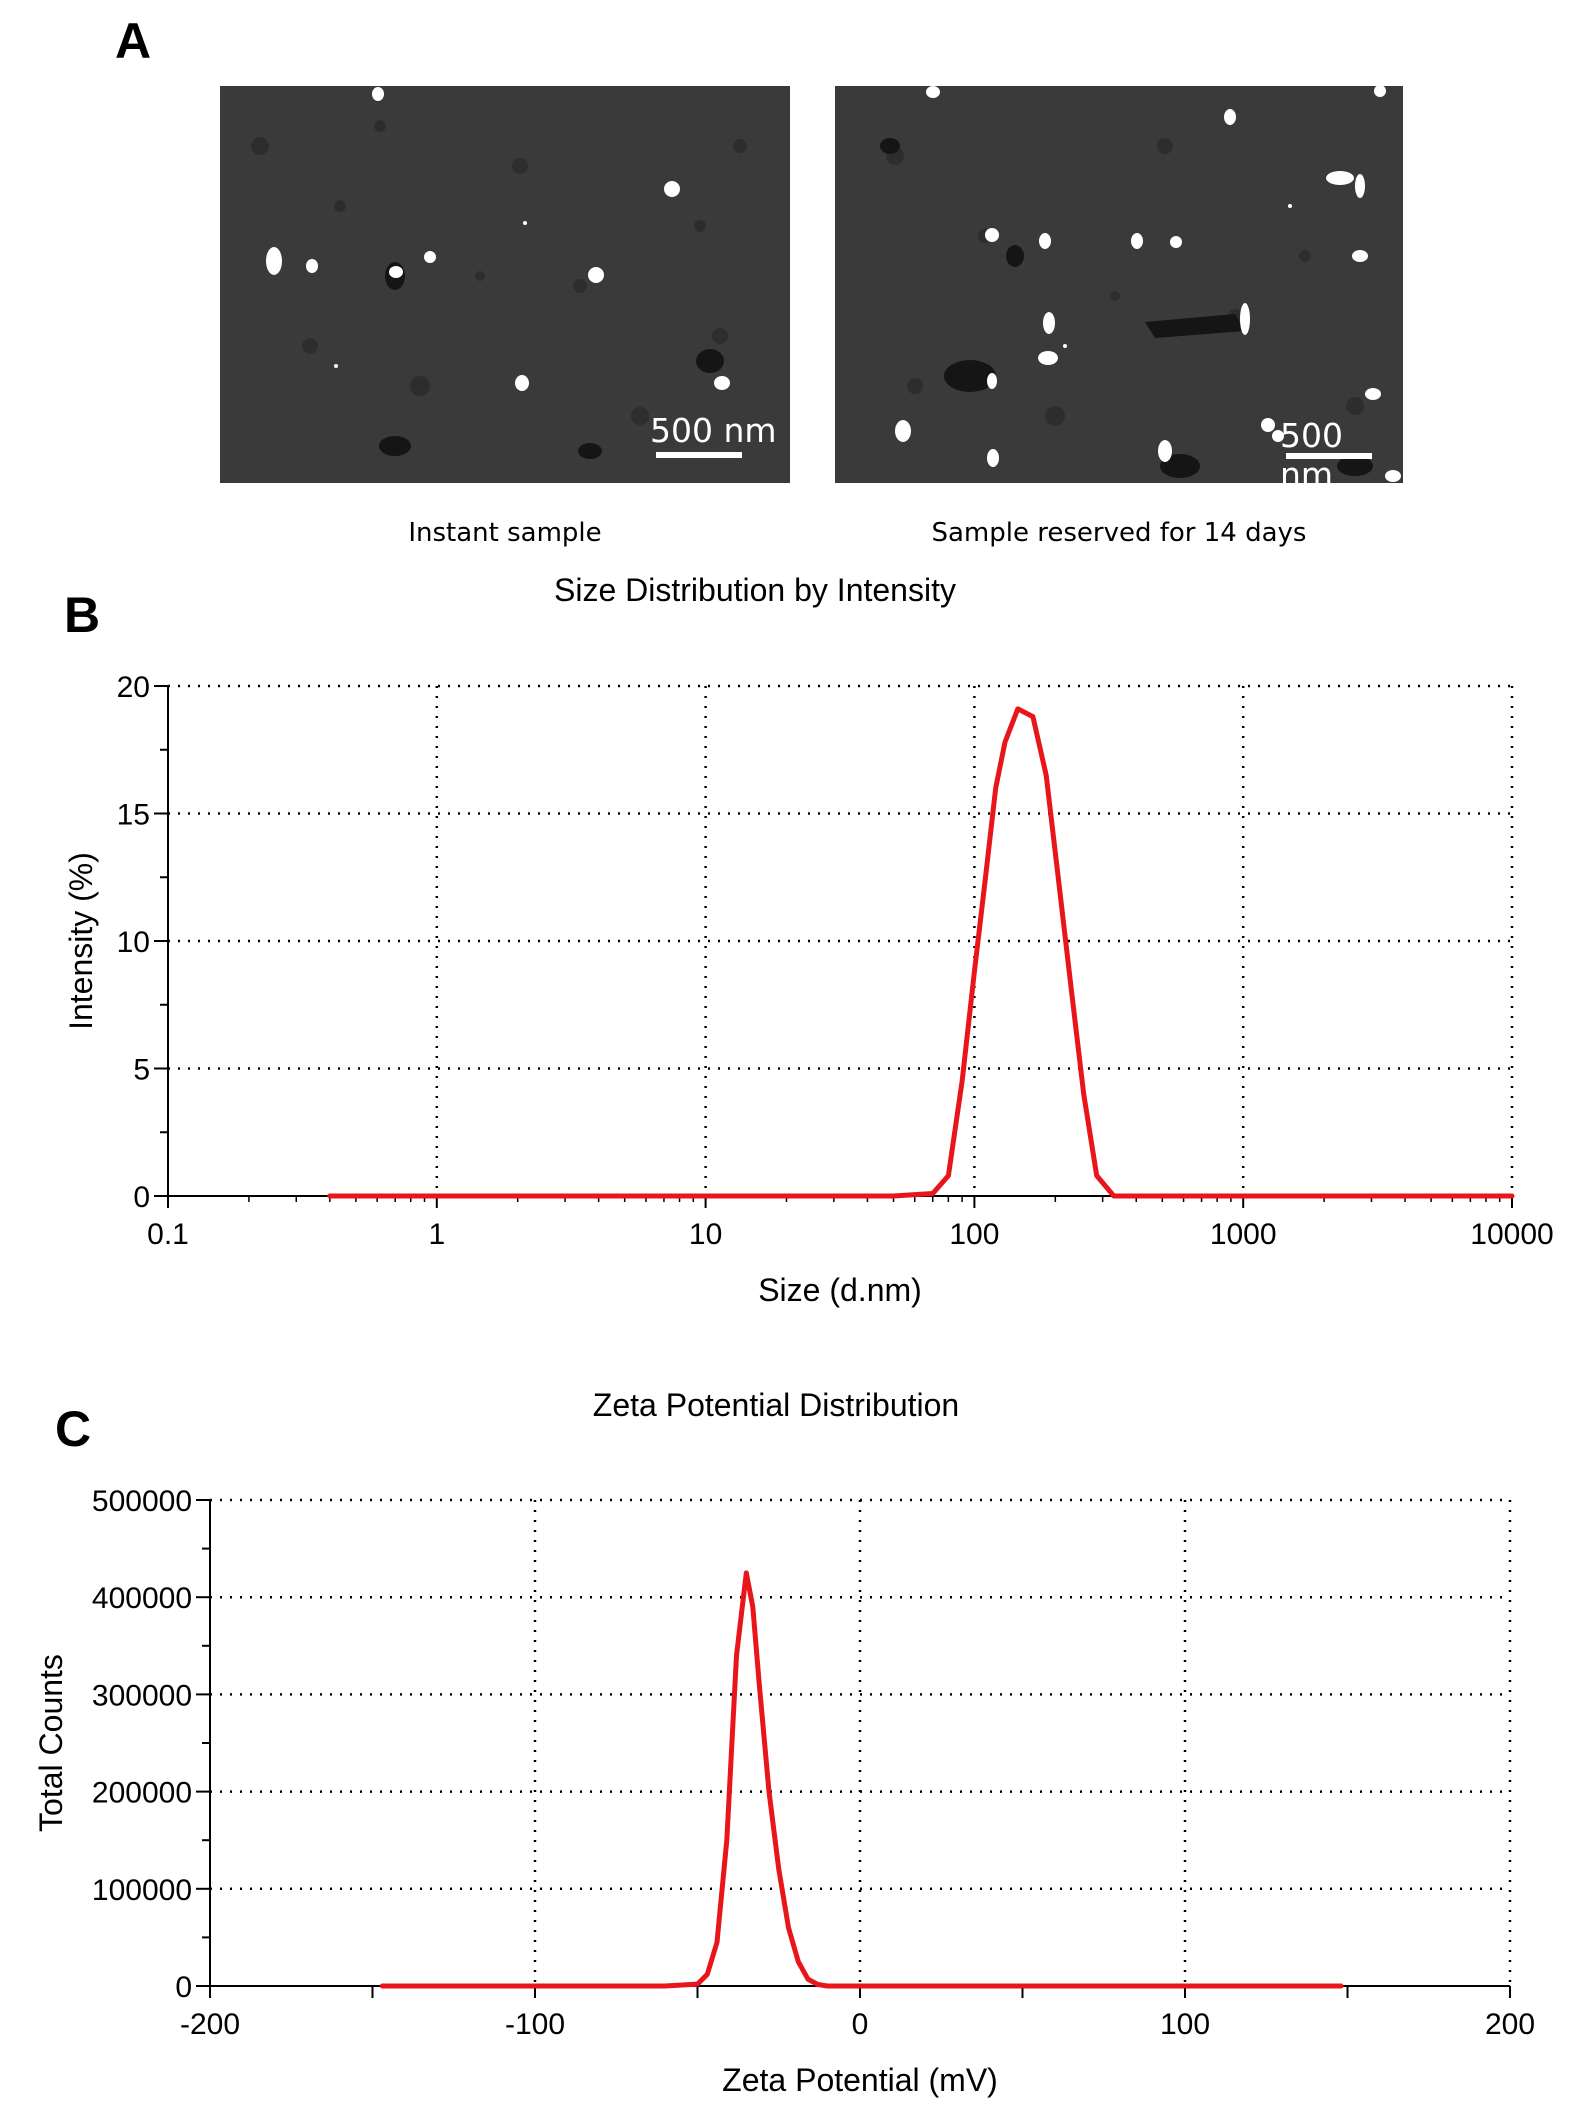 The width and height of the screenshot is (1583, 2116). What do you see at coordinates (73, 1429) in the screenshot?
I see `panel-c-letter: C` at bounding box center [73, 1429].